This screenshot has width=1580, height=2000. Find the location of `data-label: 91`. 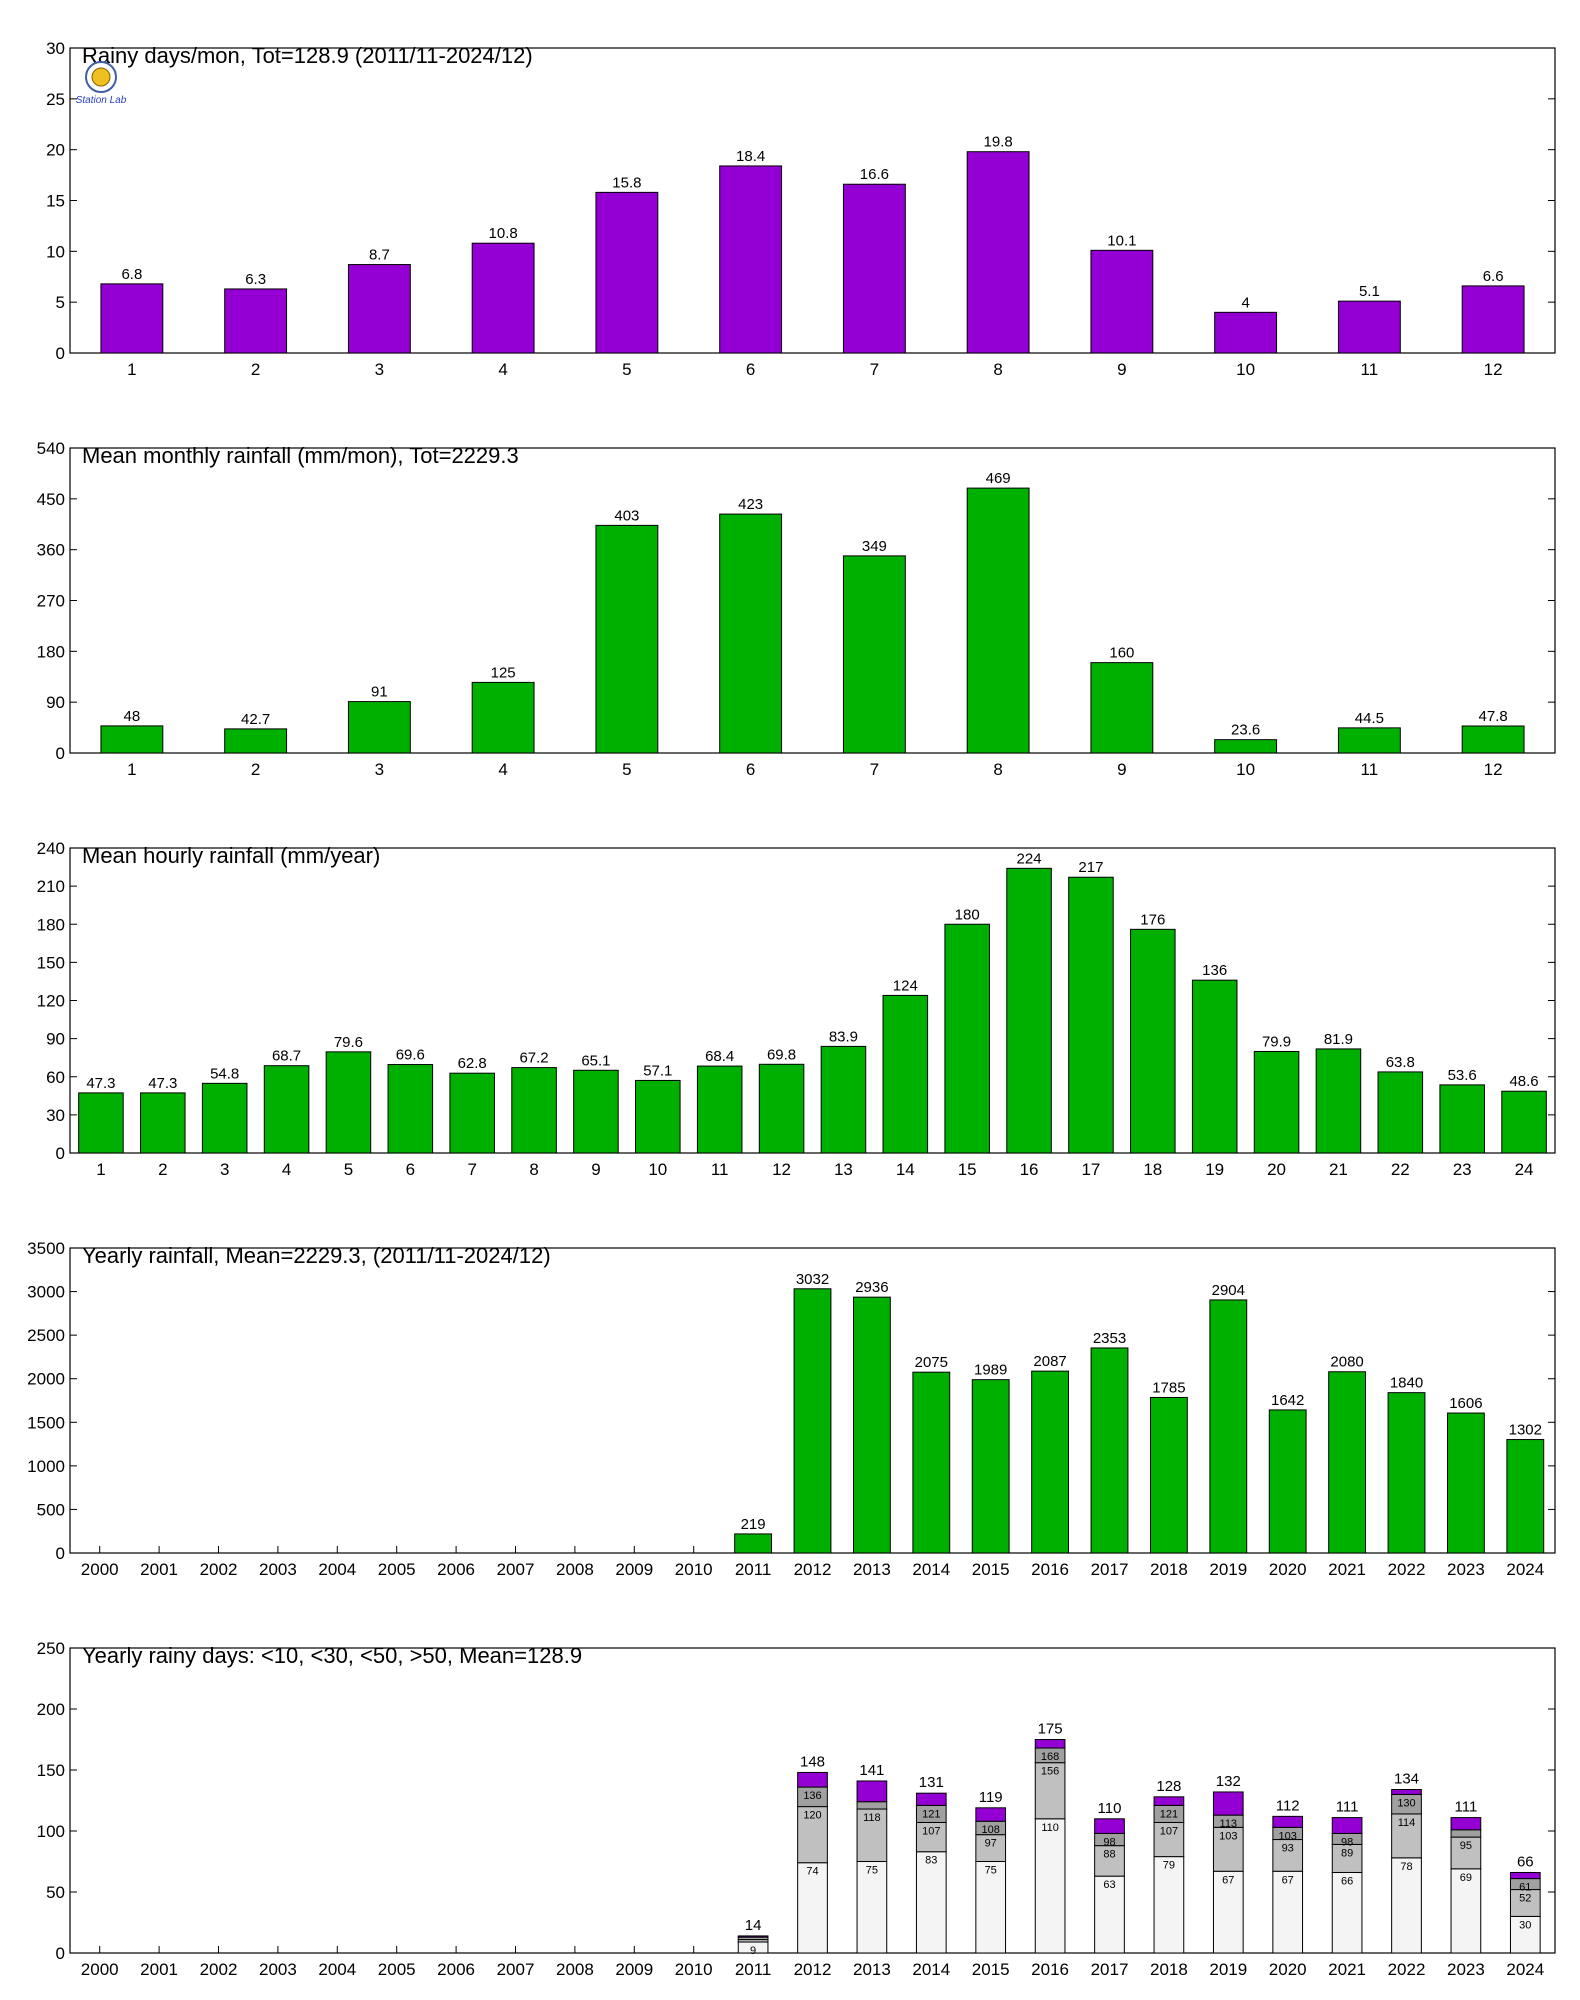

data-label: 91 is located at coordinates (379, 692).